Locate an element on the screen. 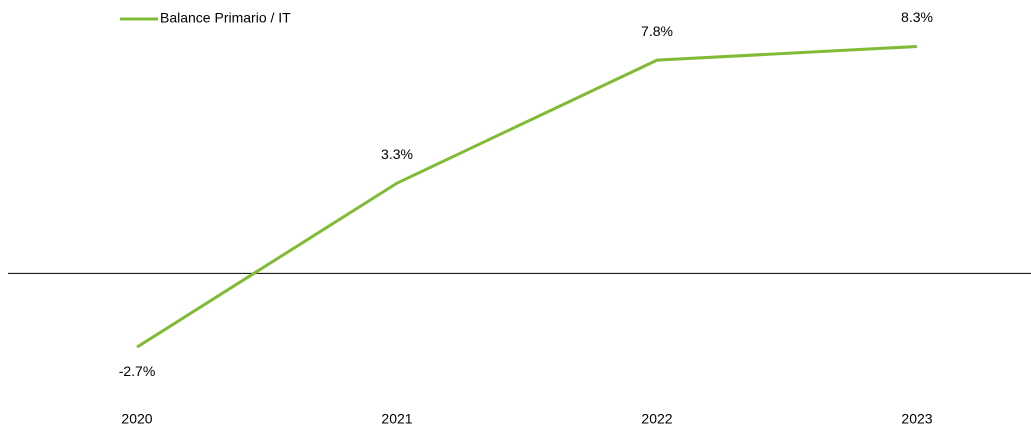 This screenshot has width=1031, height=425. x-tick-label: 2020 is located at coordinates (136, 418).